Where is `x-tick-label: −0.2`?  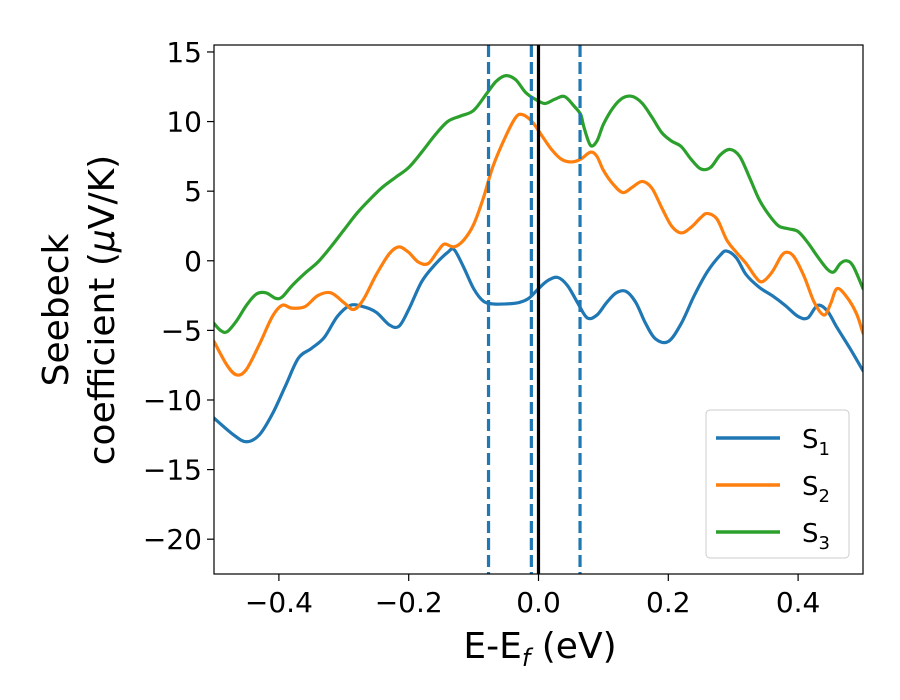 x-tick-label: −0.2 is located at coordinates (409, 602).